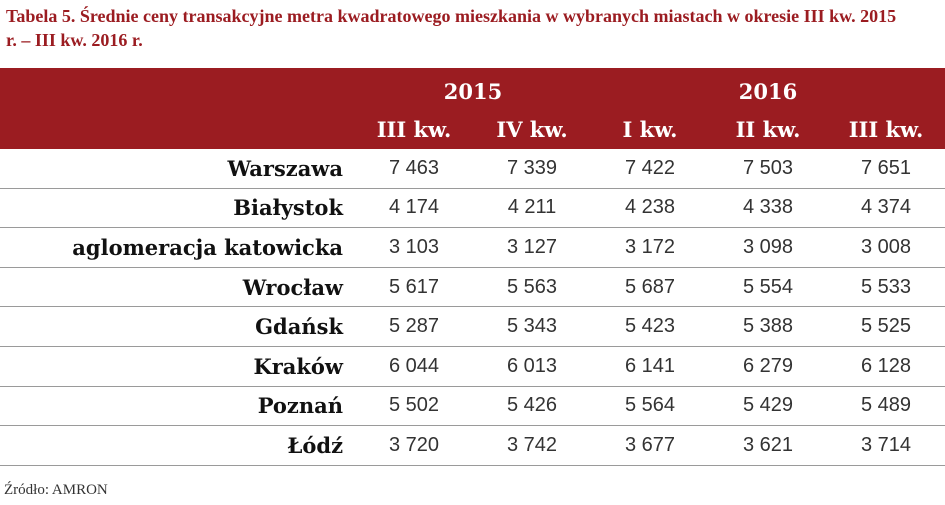  What do you see at coordinates (532, 287) in the screenshot?
I see `price-cell: 5 563` at bounding box center [532, 287].